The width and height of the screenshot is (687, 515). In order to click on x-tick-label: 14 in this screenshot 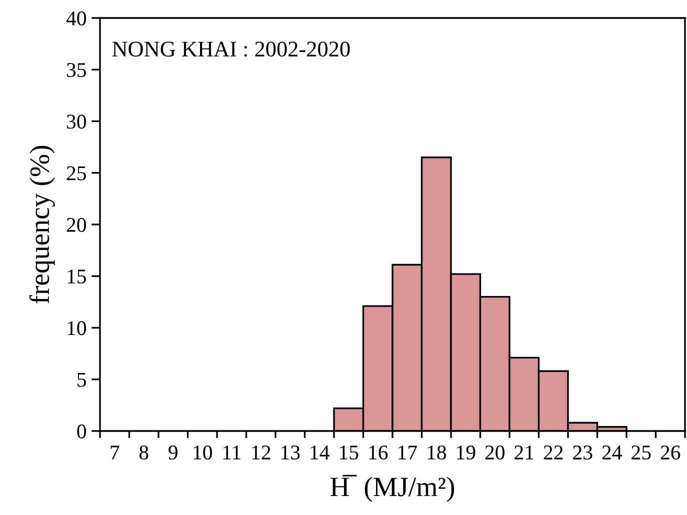, I will do `click(320, 453)`.